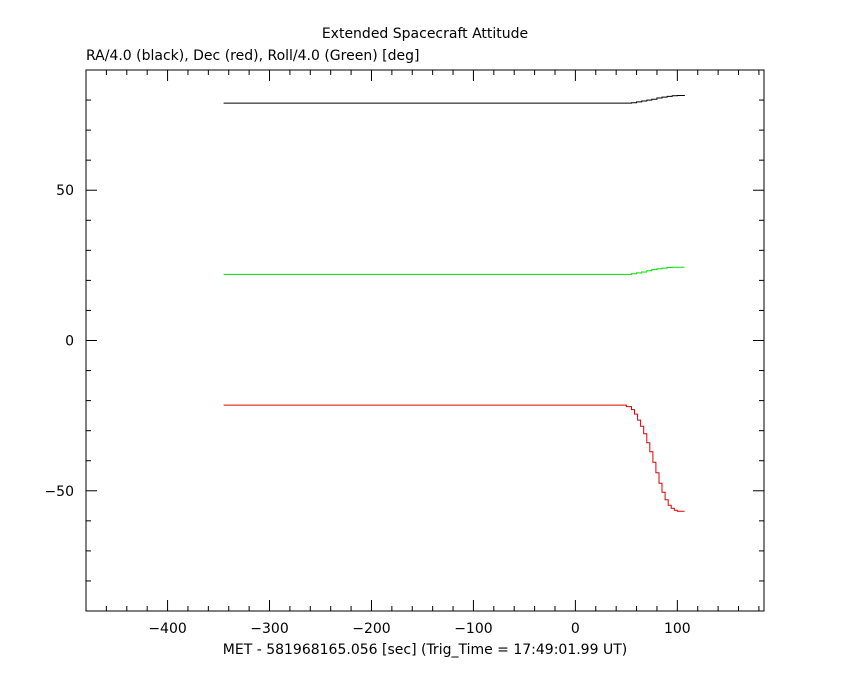  I want to click on x-tick-label: −100, so click(473, 629).